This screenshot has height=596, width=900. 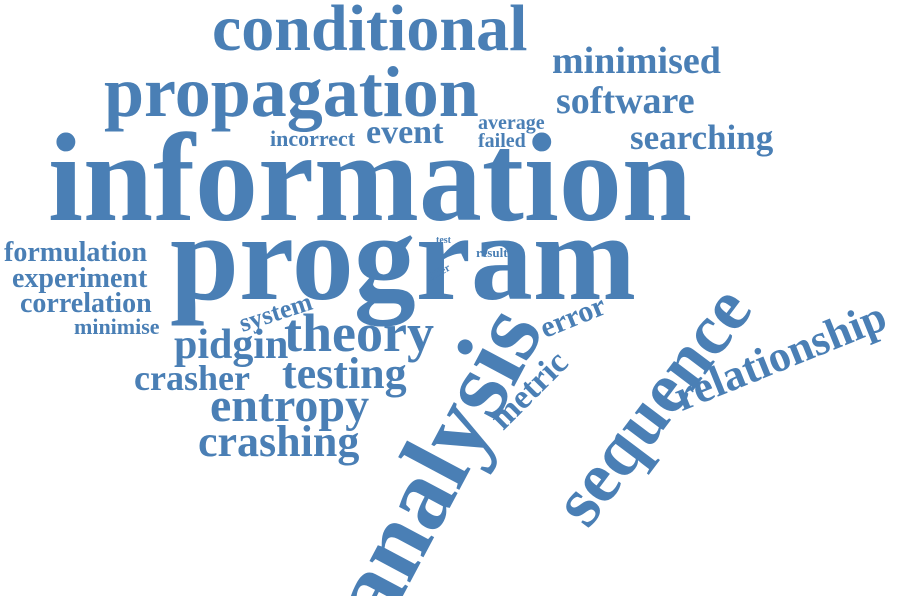 What do you see at coordinates (117, 326) in the screenshot?
I see `word-minimise: minimise` at bounding box center [117, 326].